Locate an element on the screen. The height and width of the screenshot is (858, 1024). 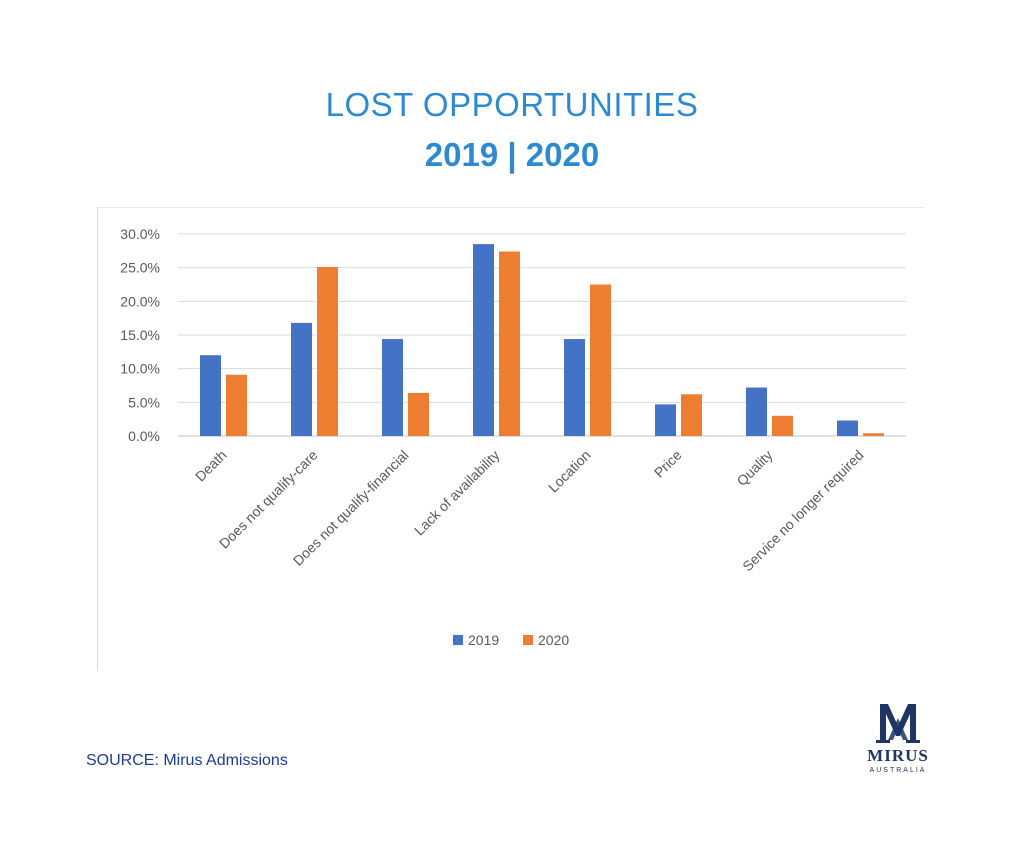
legend-swatch-2020 is located at coordinates (528, 640).